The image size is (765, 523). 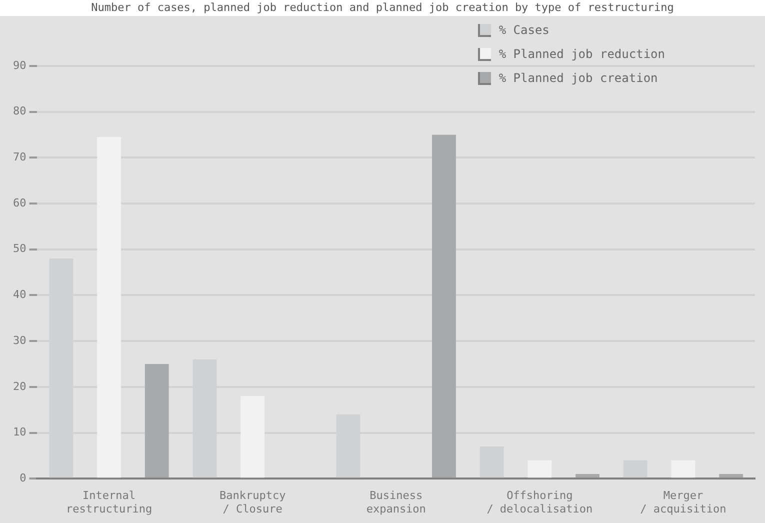 I want to click on y-tick-label: 80, so click(x=19, y=111).